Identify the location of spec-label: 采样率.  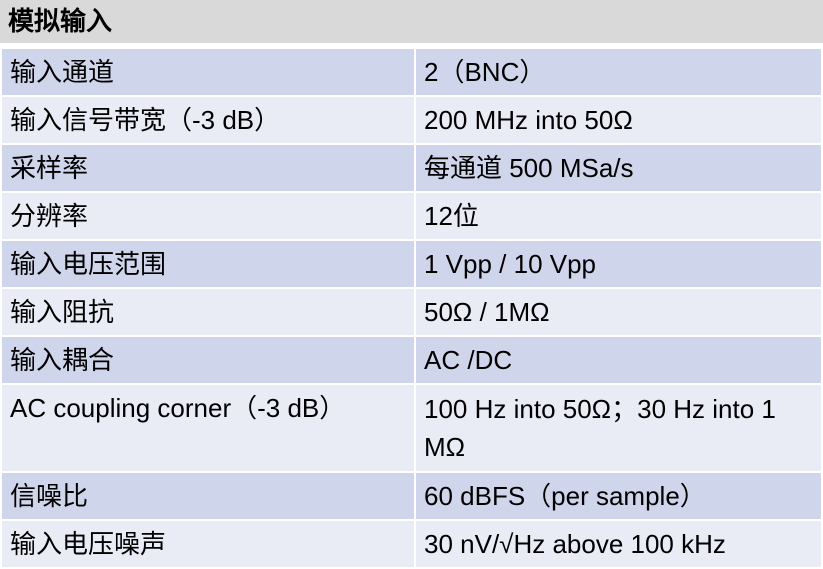
(208, 168).